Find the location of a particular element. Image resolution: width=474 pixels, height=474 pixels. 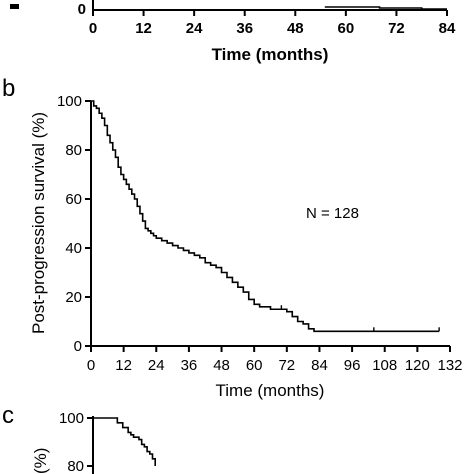

panel-c: c (%) 100 80 is located at coordinates (79, 438).